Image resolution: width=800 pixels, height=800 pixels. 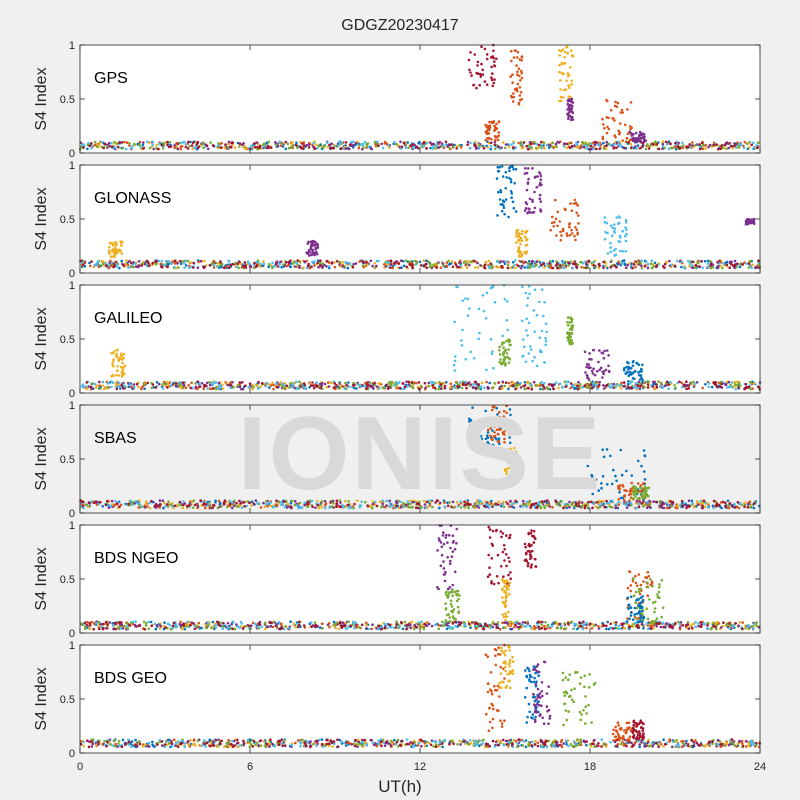 What do you see at coordinates (41, 218) in the screenshot?
I see `y-axis-label: S4 Index` at bounding box center [41, 218].